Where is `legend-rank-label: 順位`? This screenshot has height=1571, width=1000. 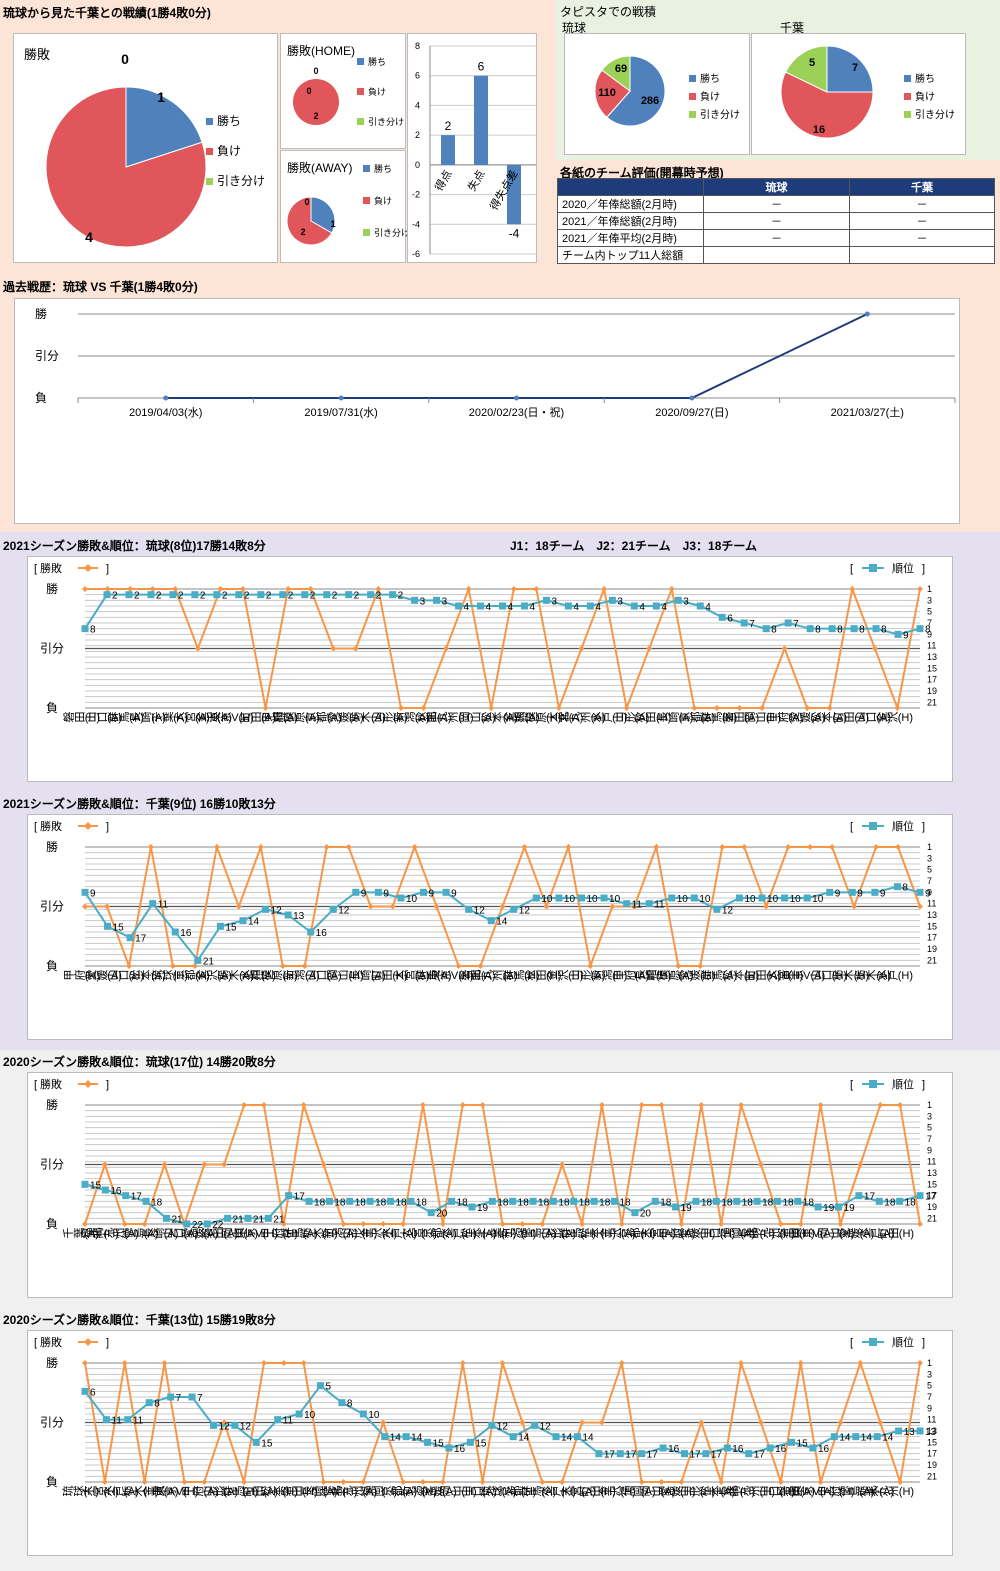 legend-rank-label: 順位 is located at coordinates (903, 826).